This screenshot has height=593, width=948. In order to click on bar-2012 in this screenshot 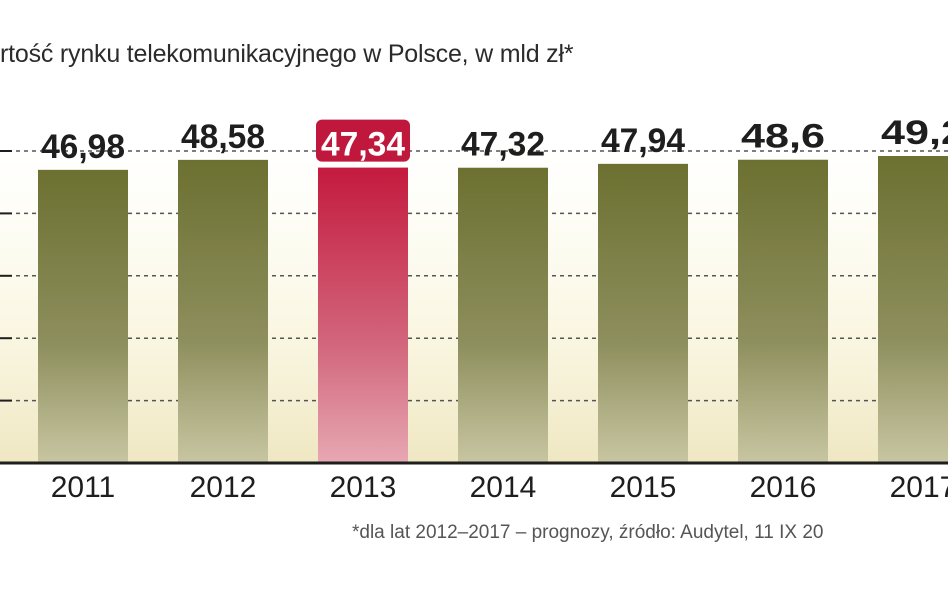, I will do `click(223, 311)`.